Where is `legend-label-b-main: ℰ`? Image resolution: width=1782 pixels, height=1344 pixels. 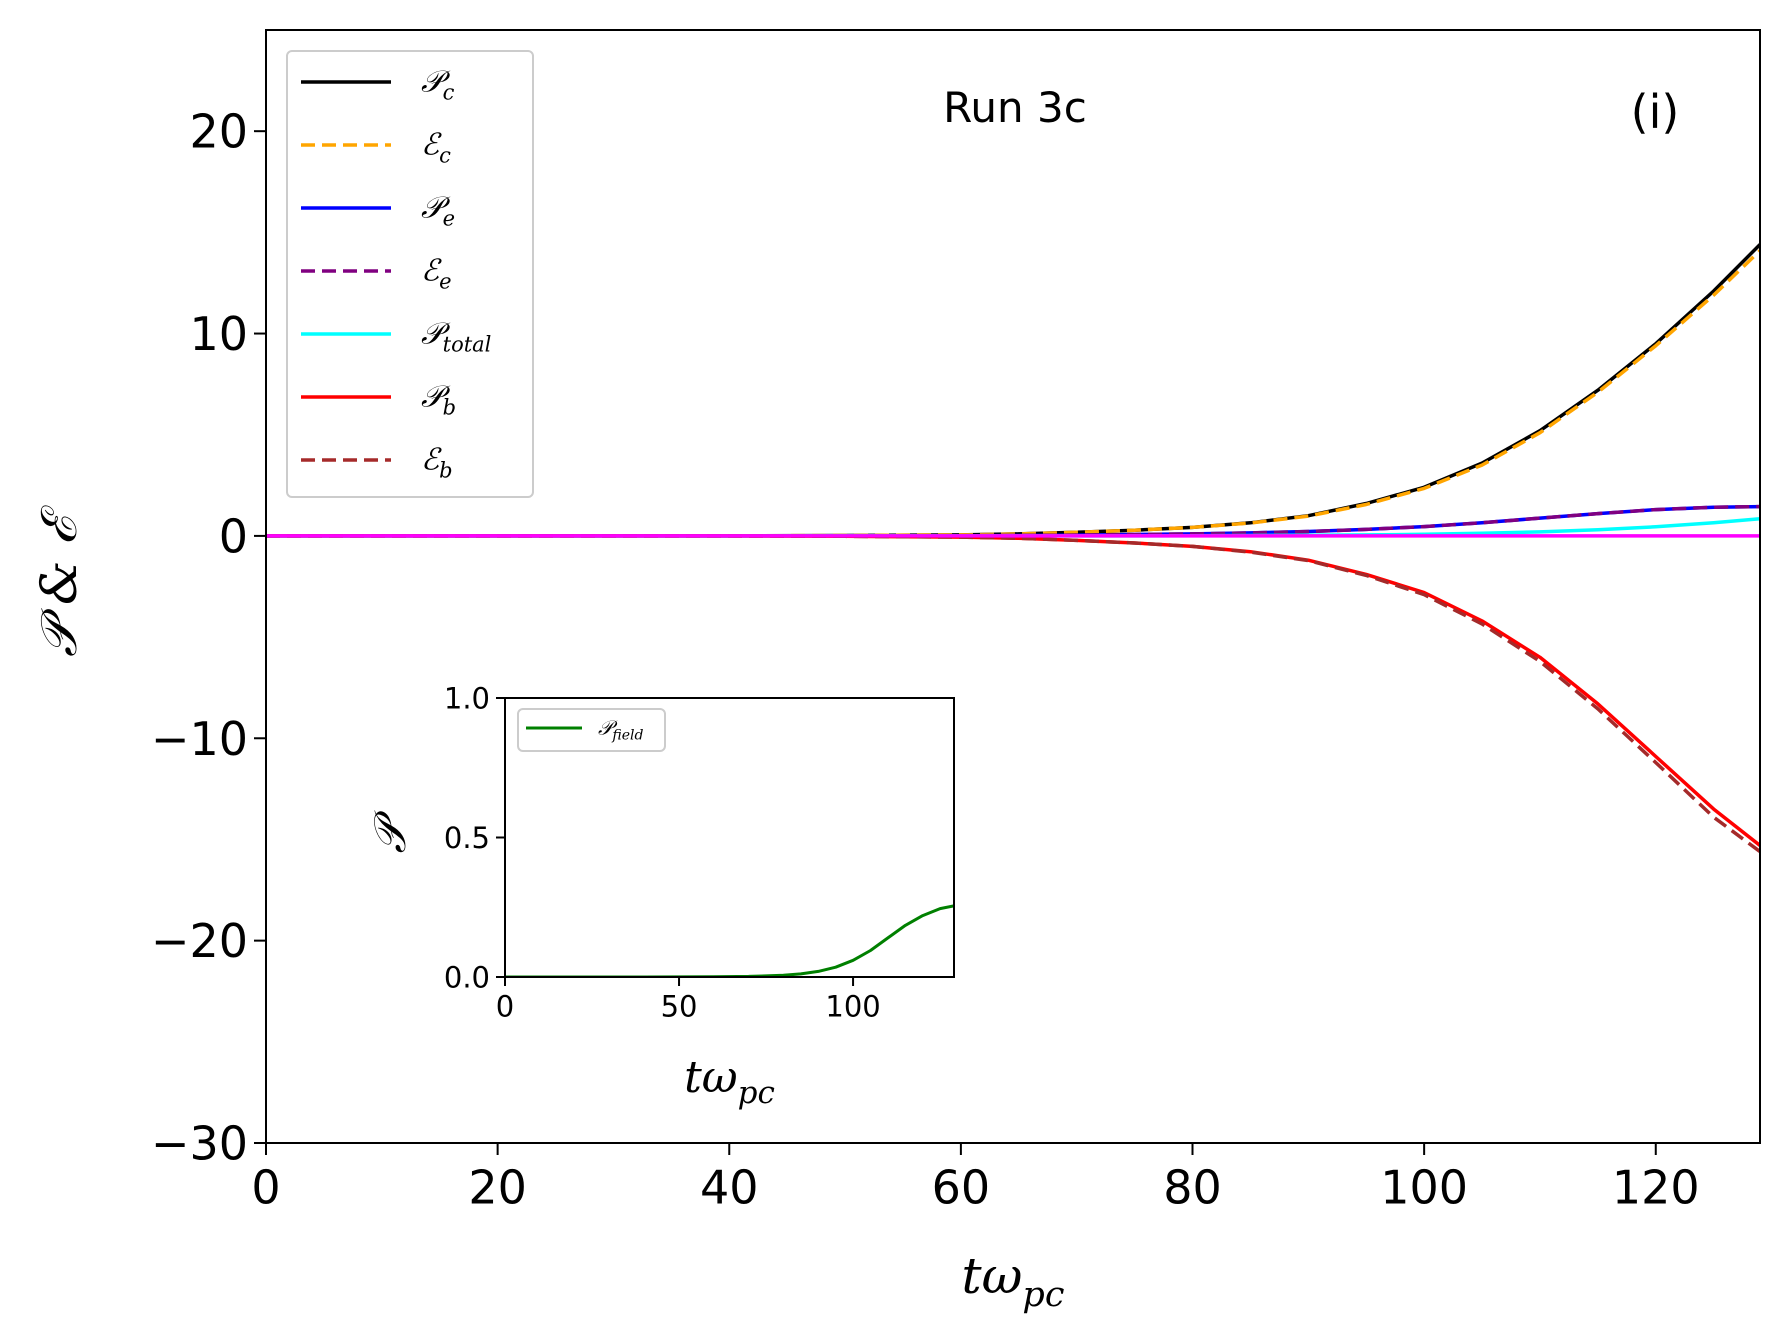 legend-label-b-main: ℰ is located at coordinates (431, 460).